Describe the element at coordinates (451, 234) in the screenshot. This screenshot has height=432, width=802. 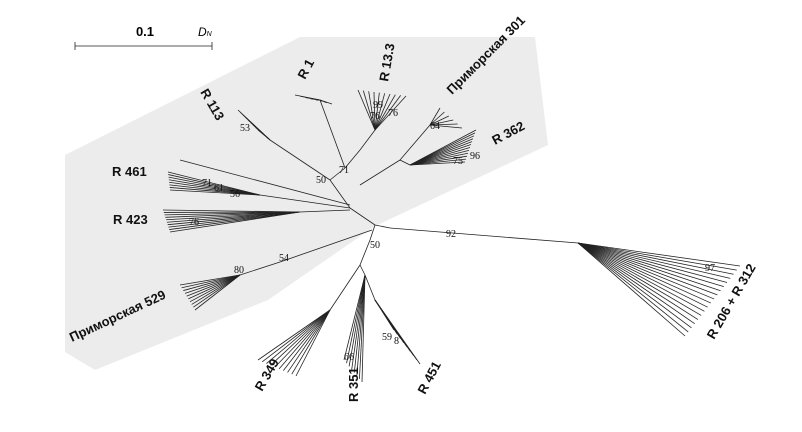
I see `bootstrap-value: 92` at that location.